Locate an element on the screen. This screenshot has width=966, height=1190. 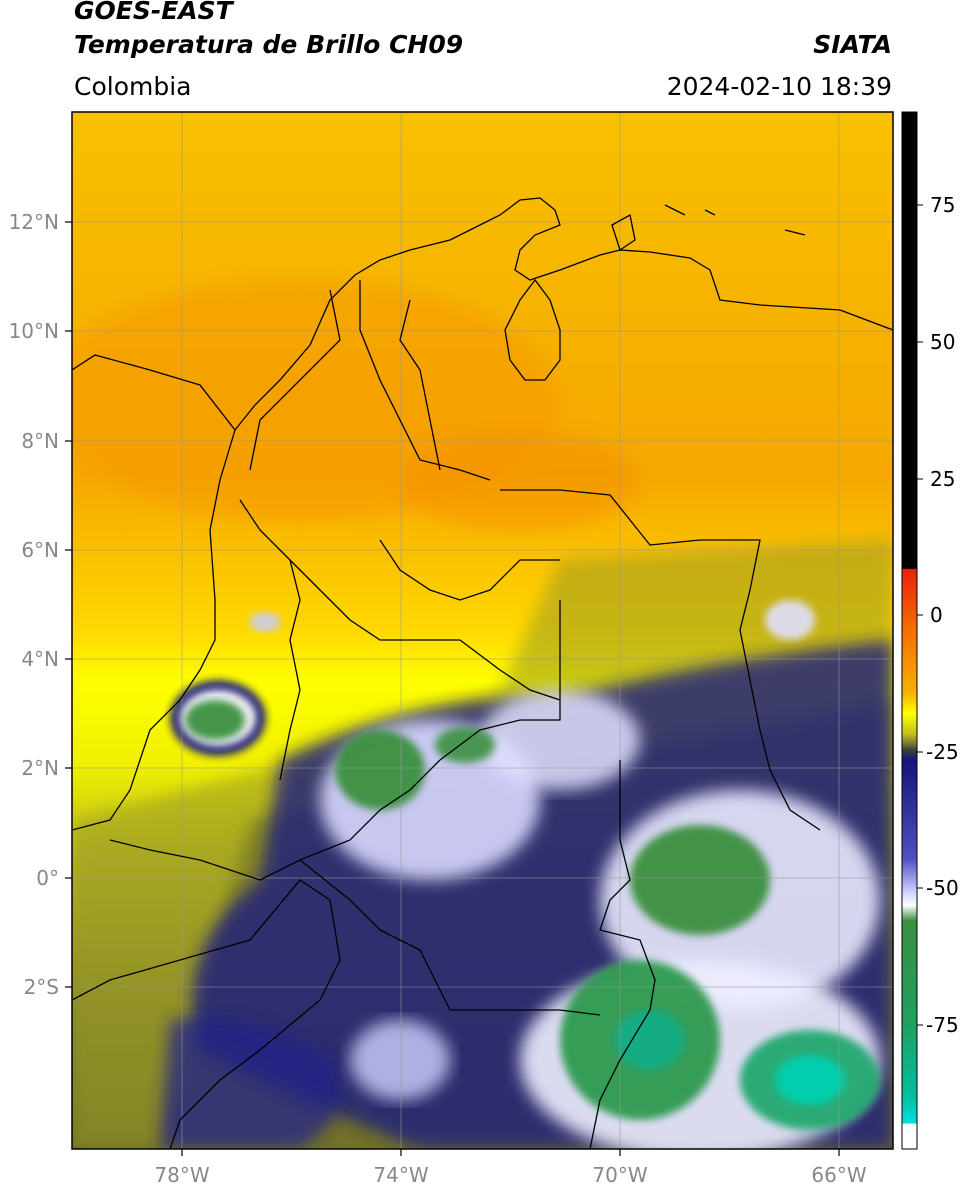
satellite-title: GOES-EAST is located at coordinates (153, 12).